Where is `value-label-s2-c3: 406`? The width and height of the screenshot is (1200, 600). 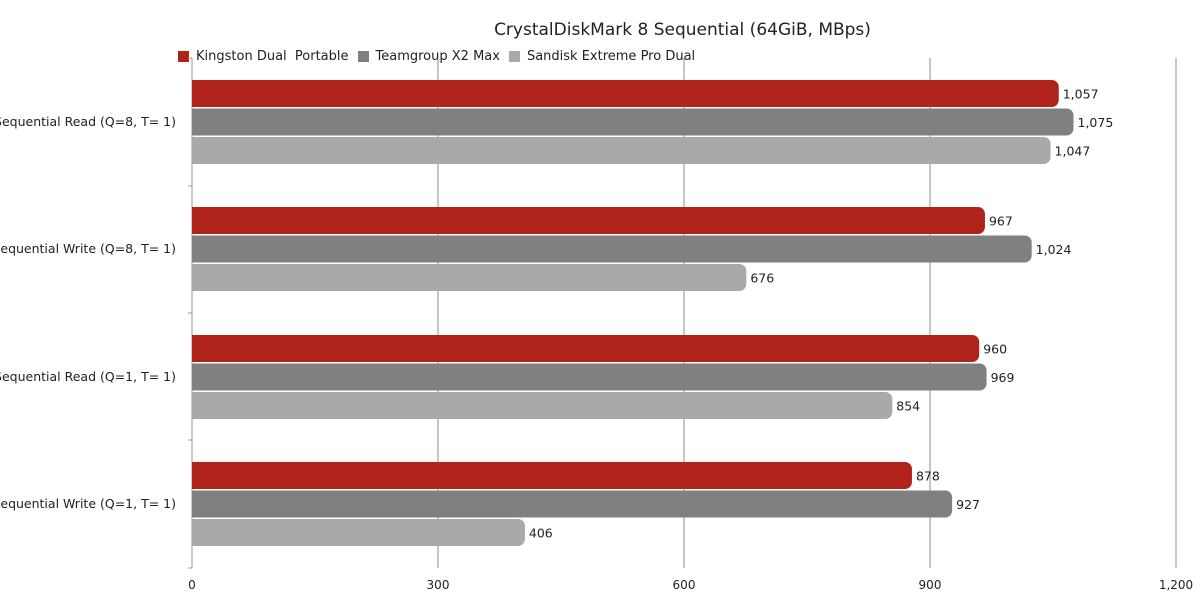
value-label-s2-c3: 406 is located at coordinates (541, 533).